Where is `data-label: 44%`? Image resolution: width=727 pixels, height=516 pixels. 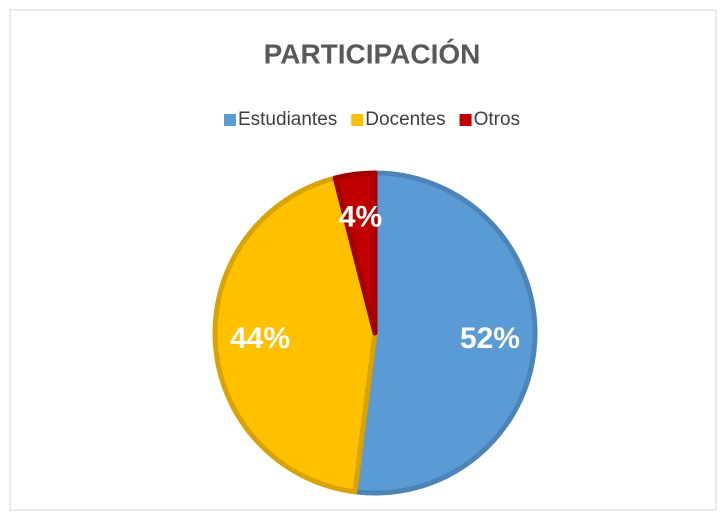
data-label: 44% is located at coordinates (260, 338).